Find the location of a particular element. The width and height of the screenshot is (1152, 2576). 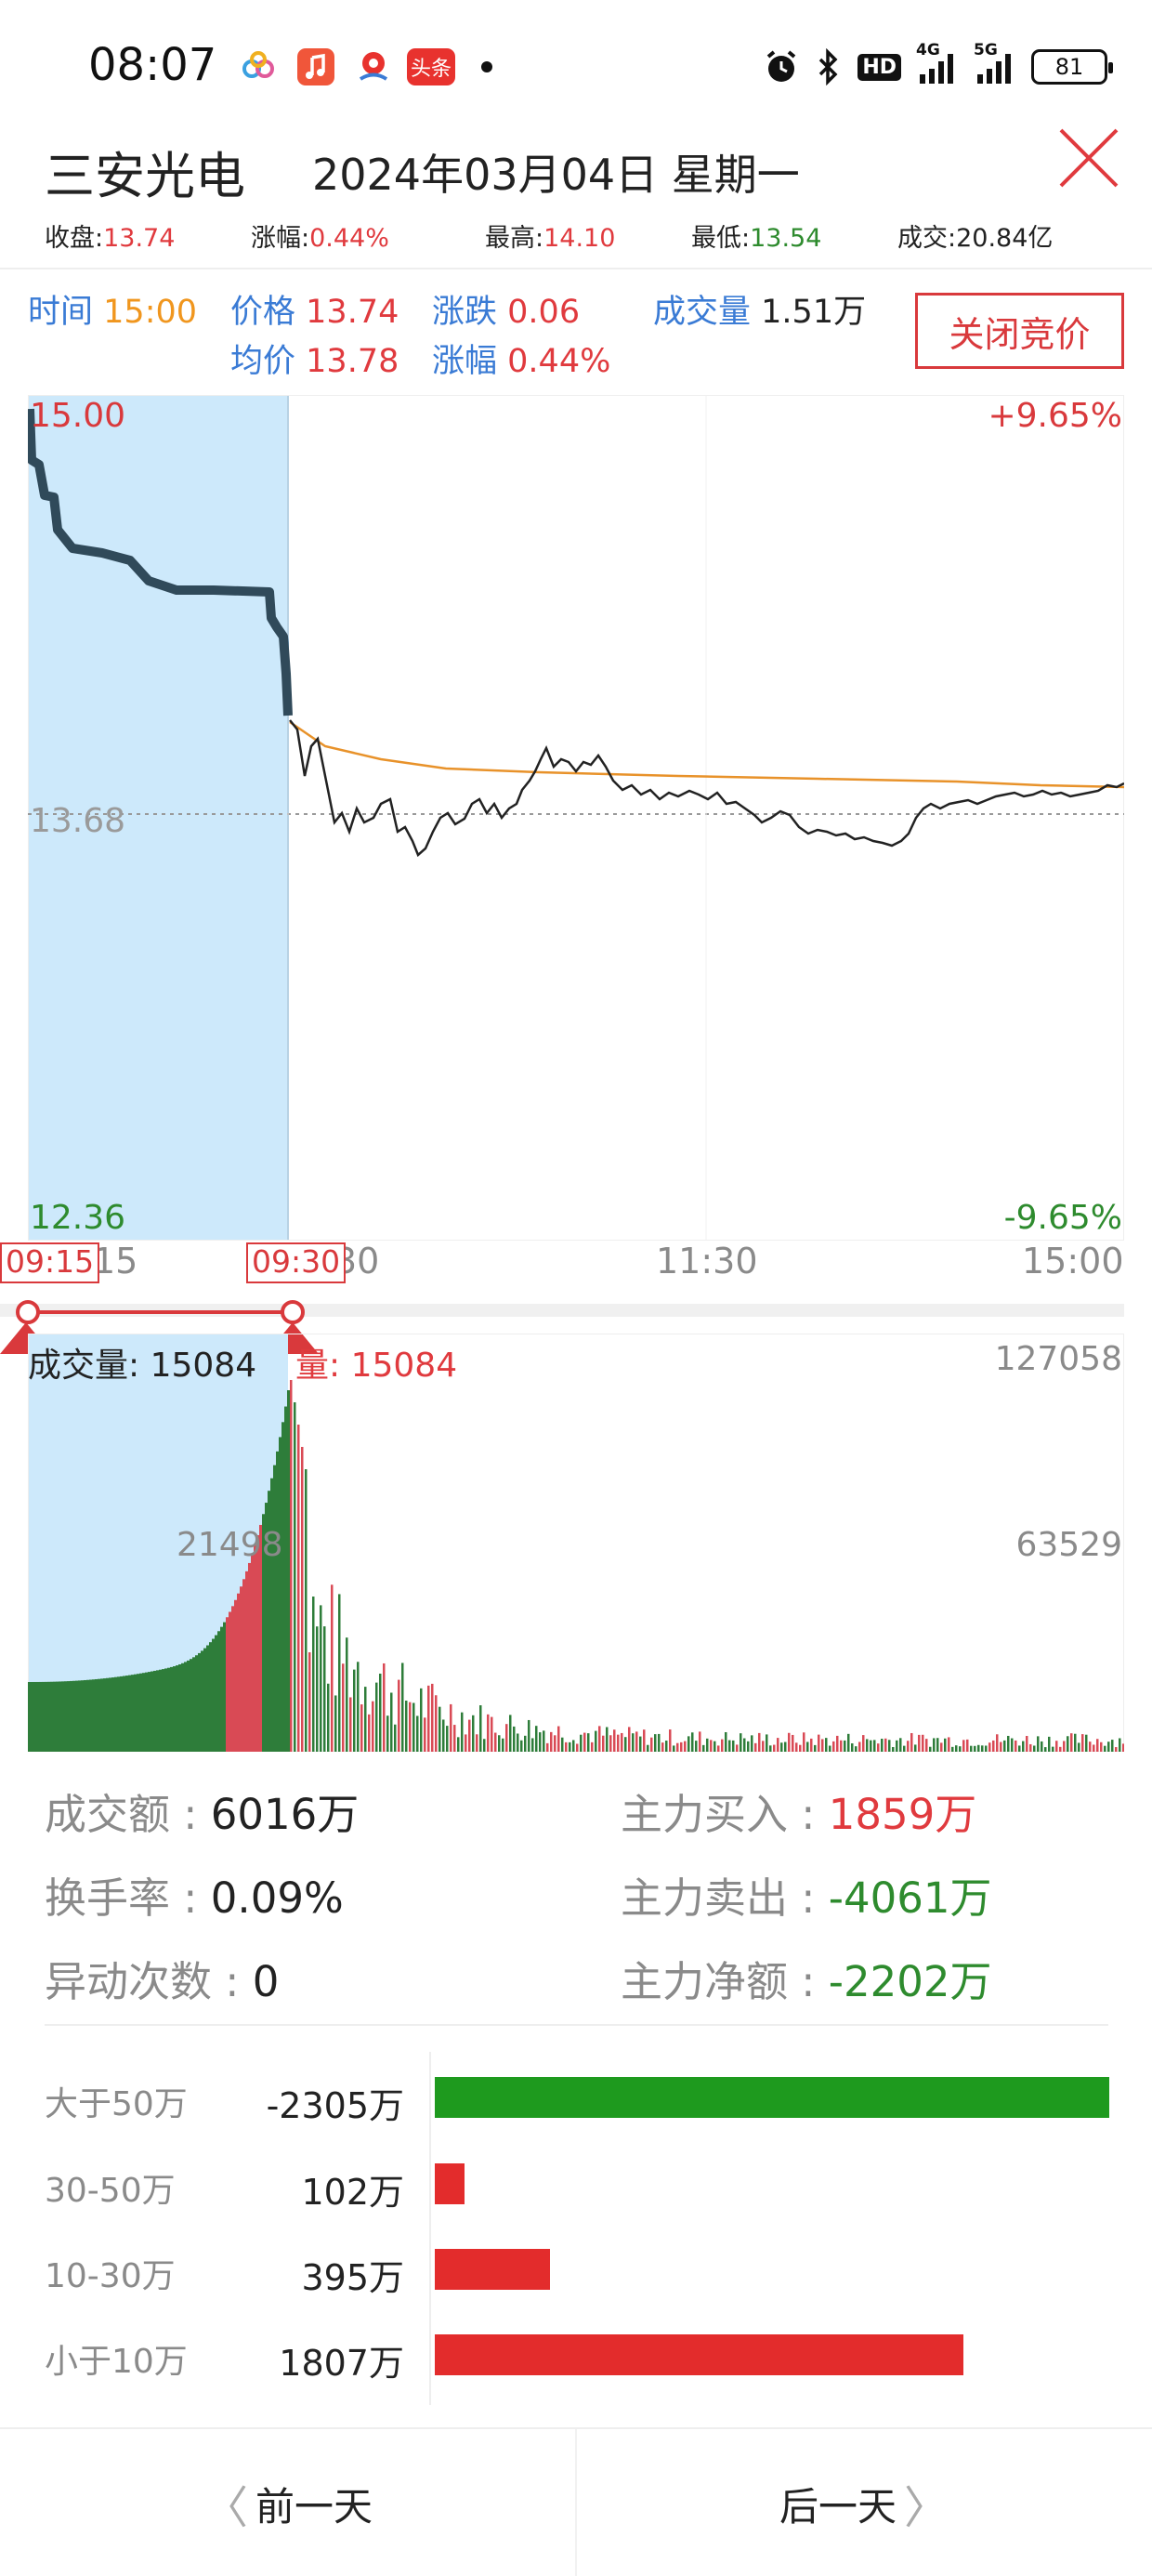

info-change: 涨跌 0.06 is located at coordinates (506, 309).